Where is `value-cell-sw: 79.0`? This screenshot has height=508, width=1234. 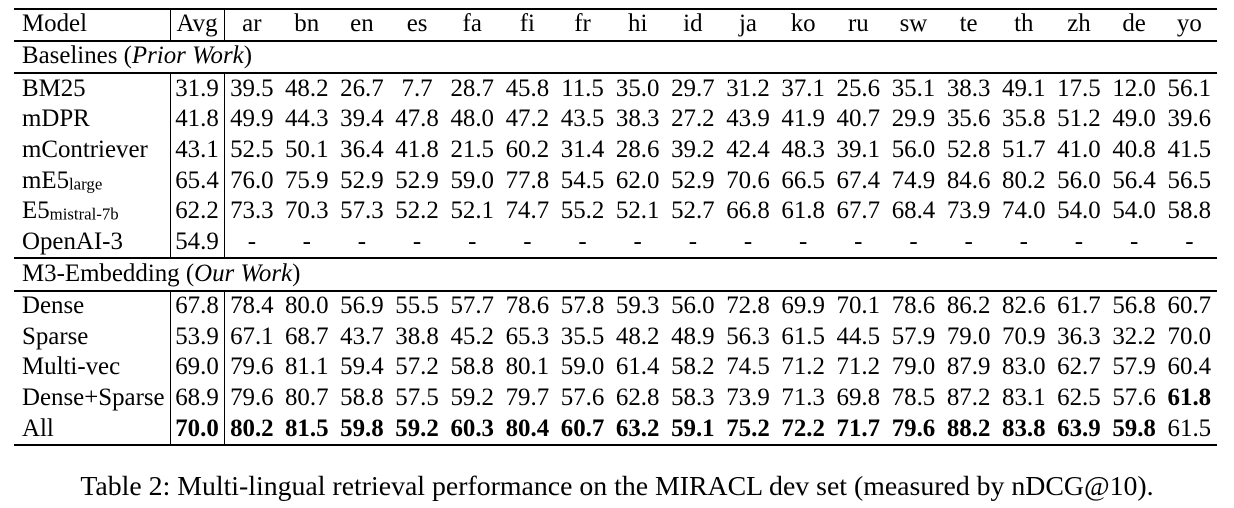 value-cell-sw: 79.0 is located at coordinates (913, 367).